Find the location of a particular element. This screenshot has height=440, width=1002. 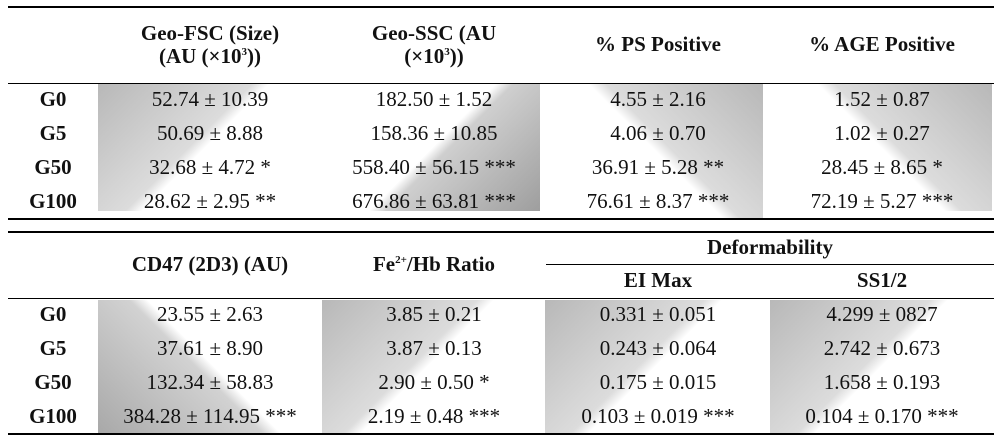

header-fe-sup: 2+ is located at coordinates (401, 260).